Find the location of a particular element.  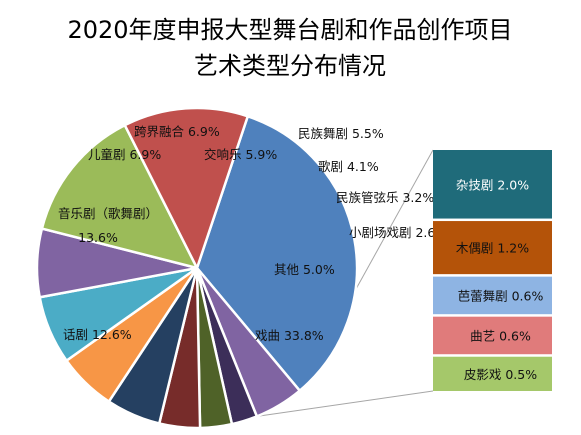

slice-label: 民族舞剧 5.5% is located at coordinates (341, 133).